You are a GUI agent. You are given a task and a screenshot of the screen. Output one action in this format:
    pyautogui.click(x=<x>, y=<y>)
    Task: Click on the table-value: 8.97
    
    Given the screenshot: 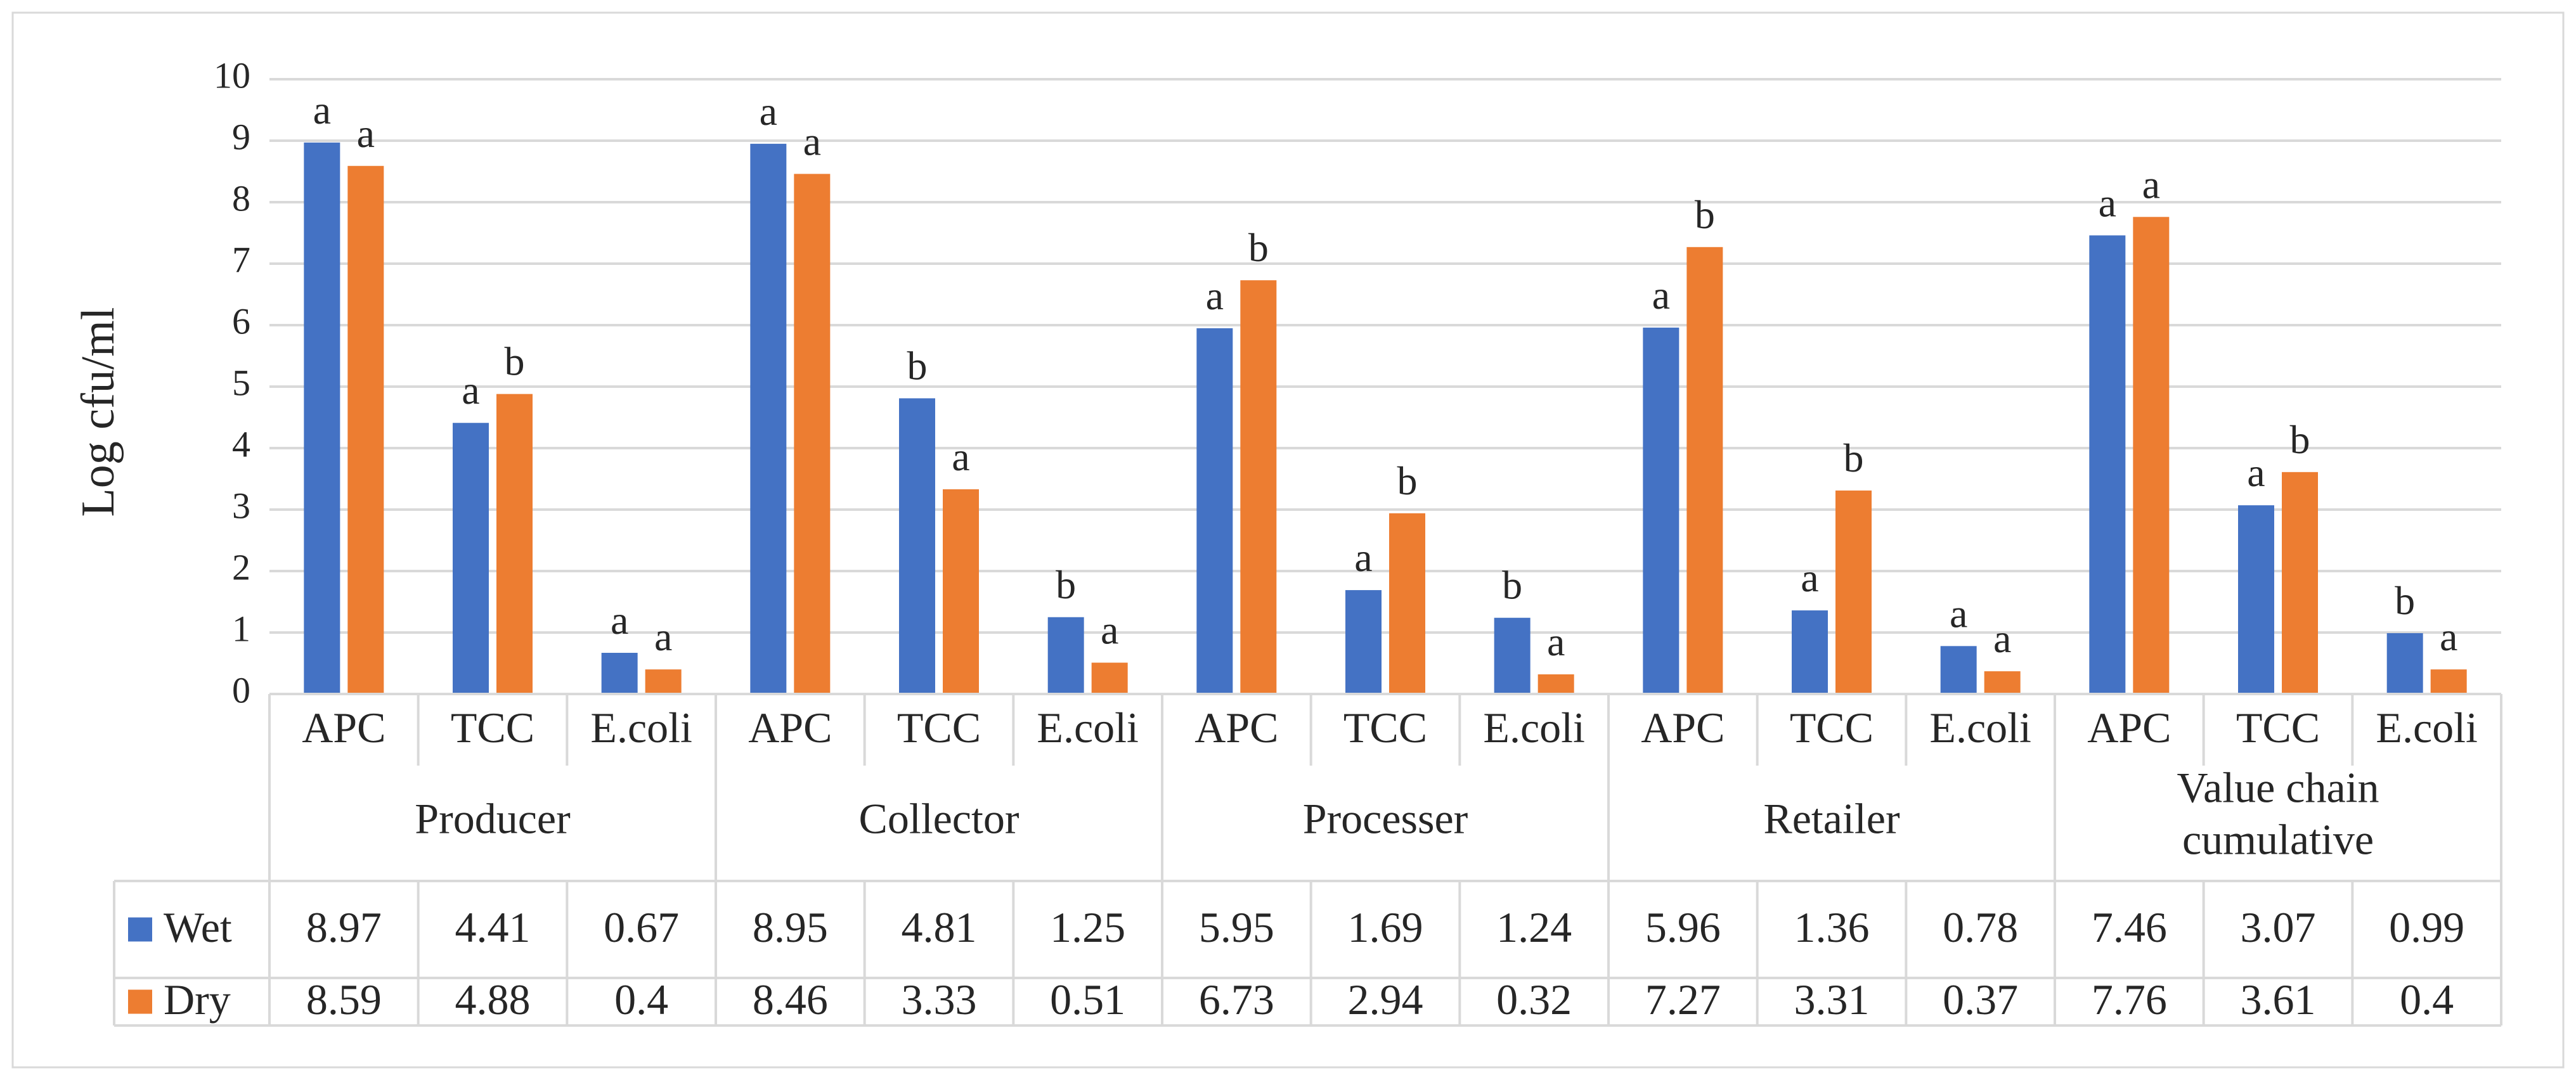 What is the action you would take?
    pyautogui.click(x=344, y=927)
    